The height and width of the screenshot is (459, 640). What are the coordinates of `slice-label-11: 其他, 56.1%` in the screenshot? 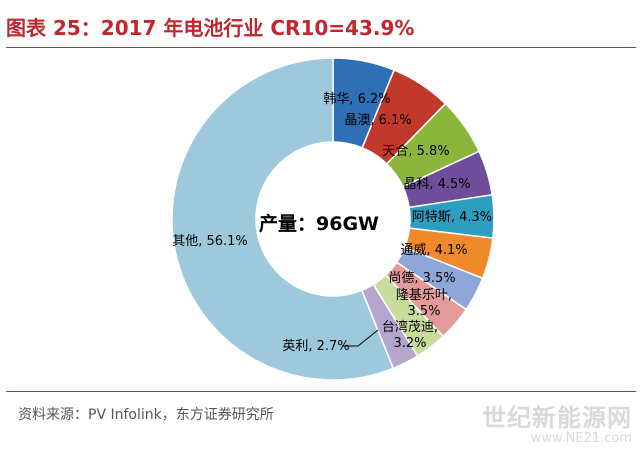 It's located at (210, 241).